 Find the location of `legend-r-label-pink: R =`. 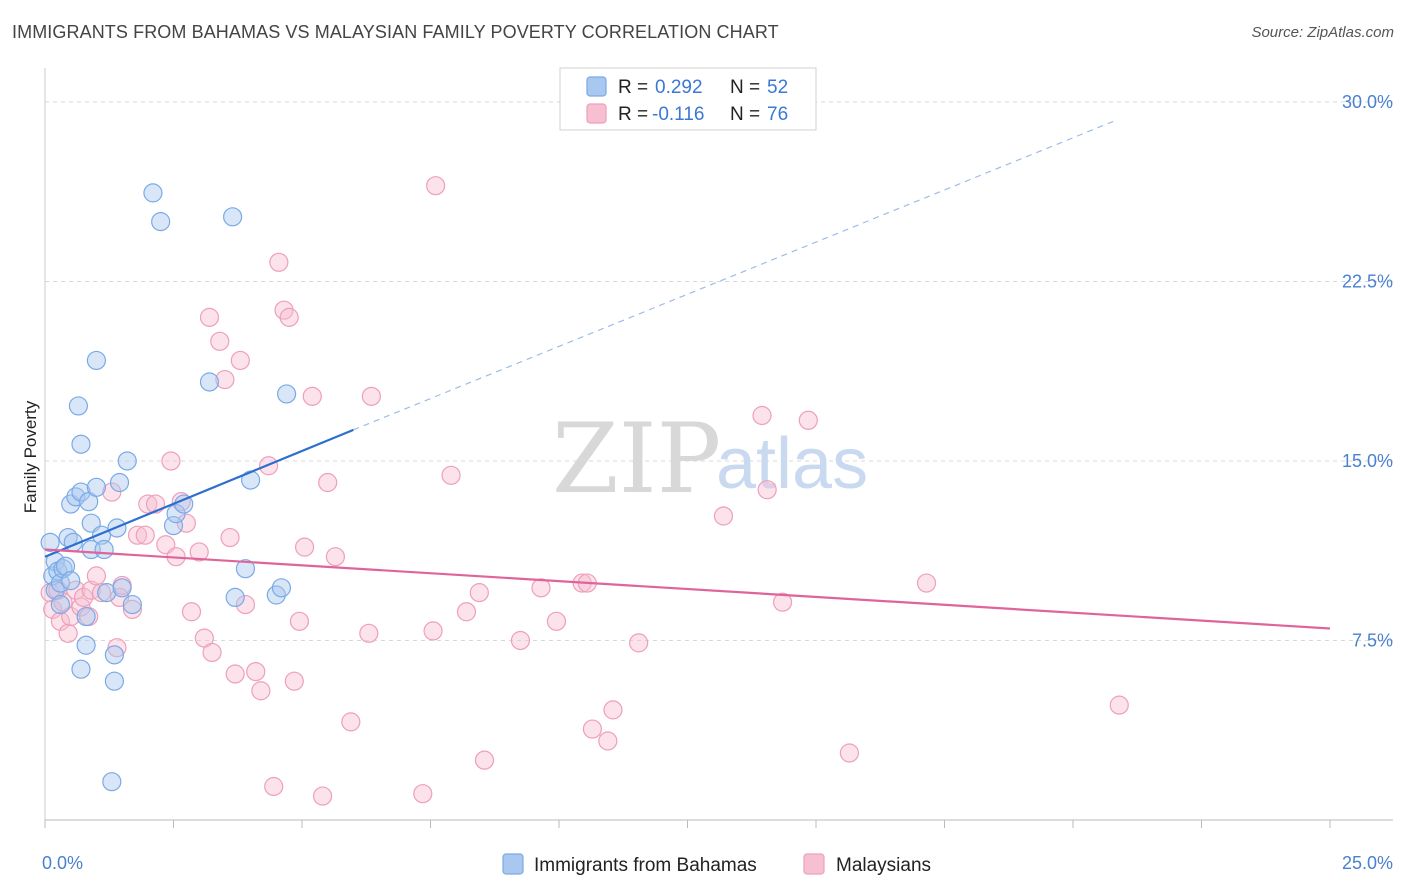

legend-r-label-pink: R = is located at coordinates (633, 114).